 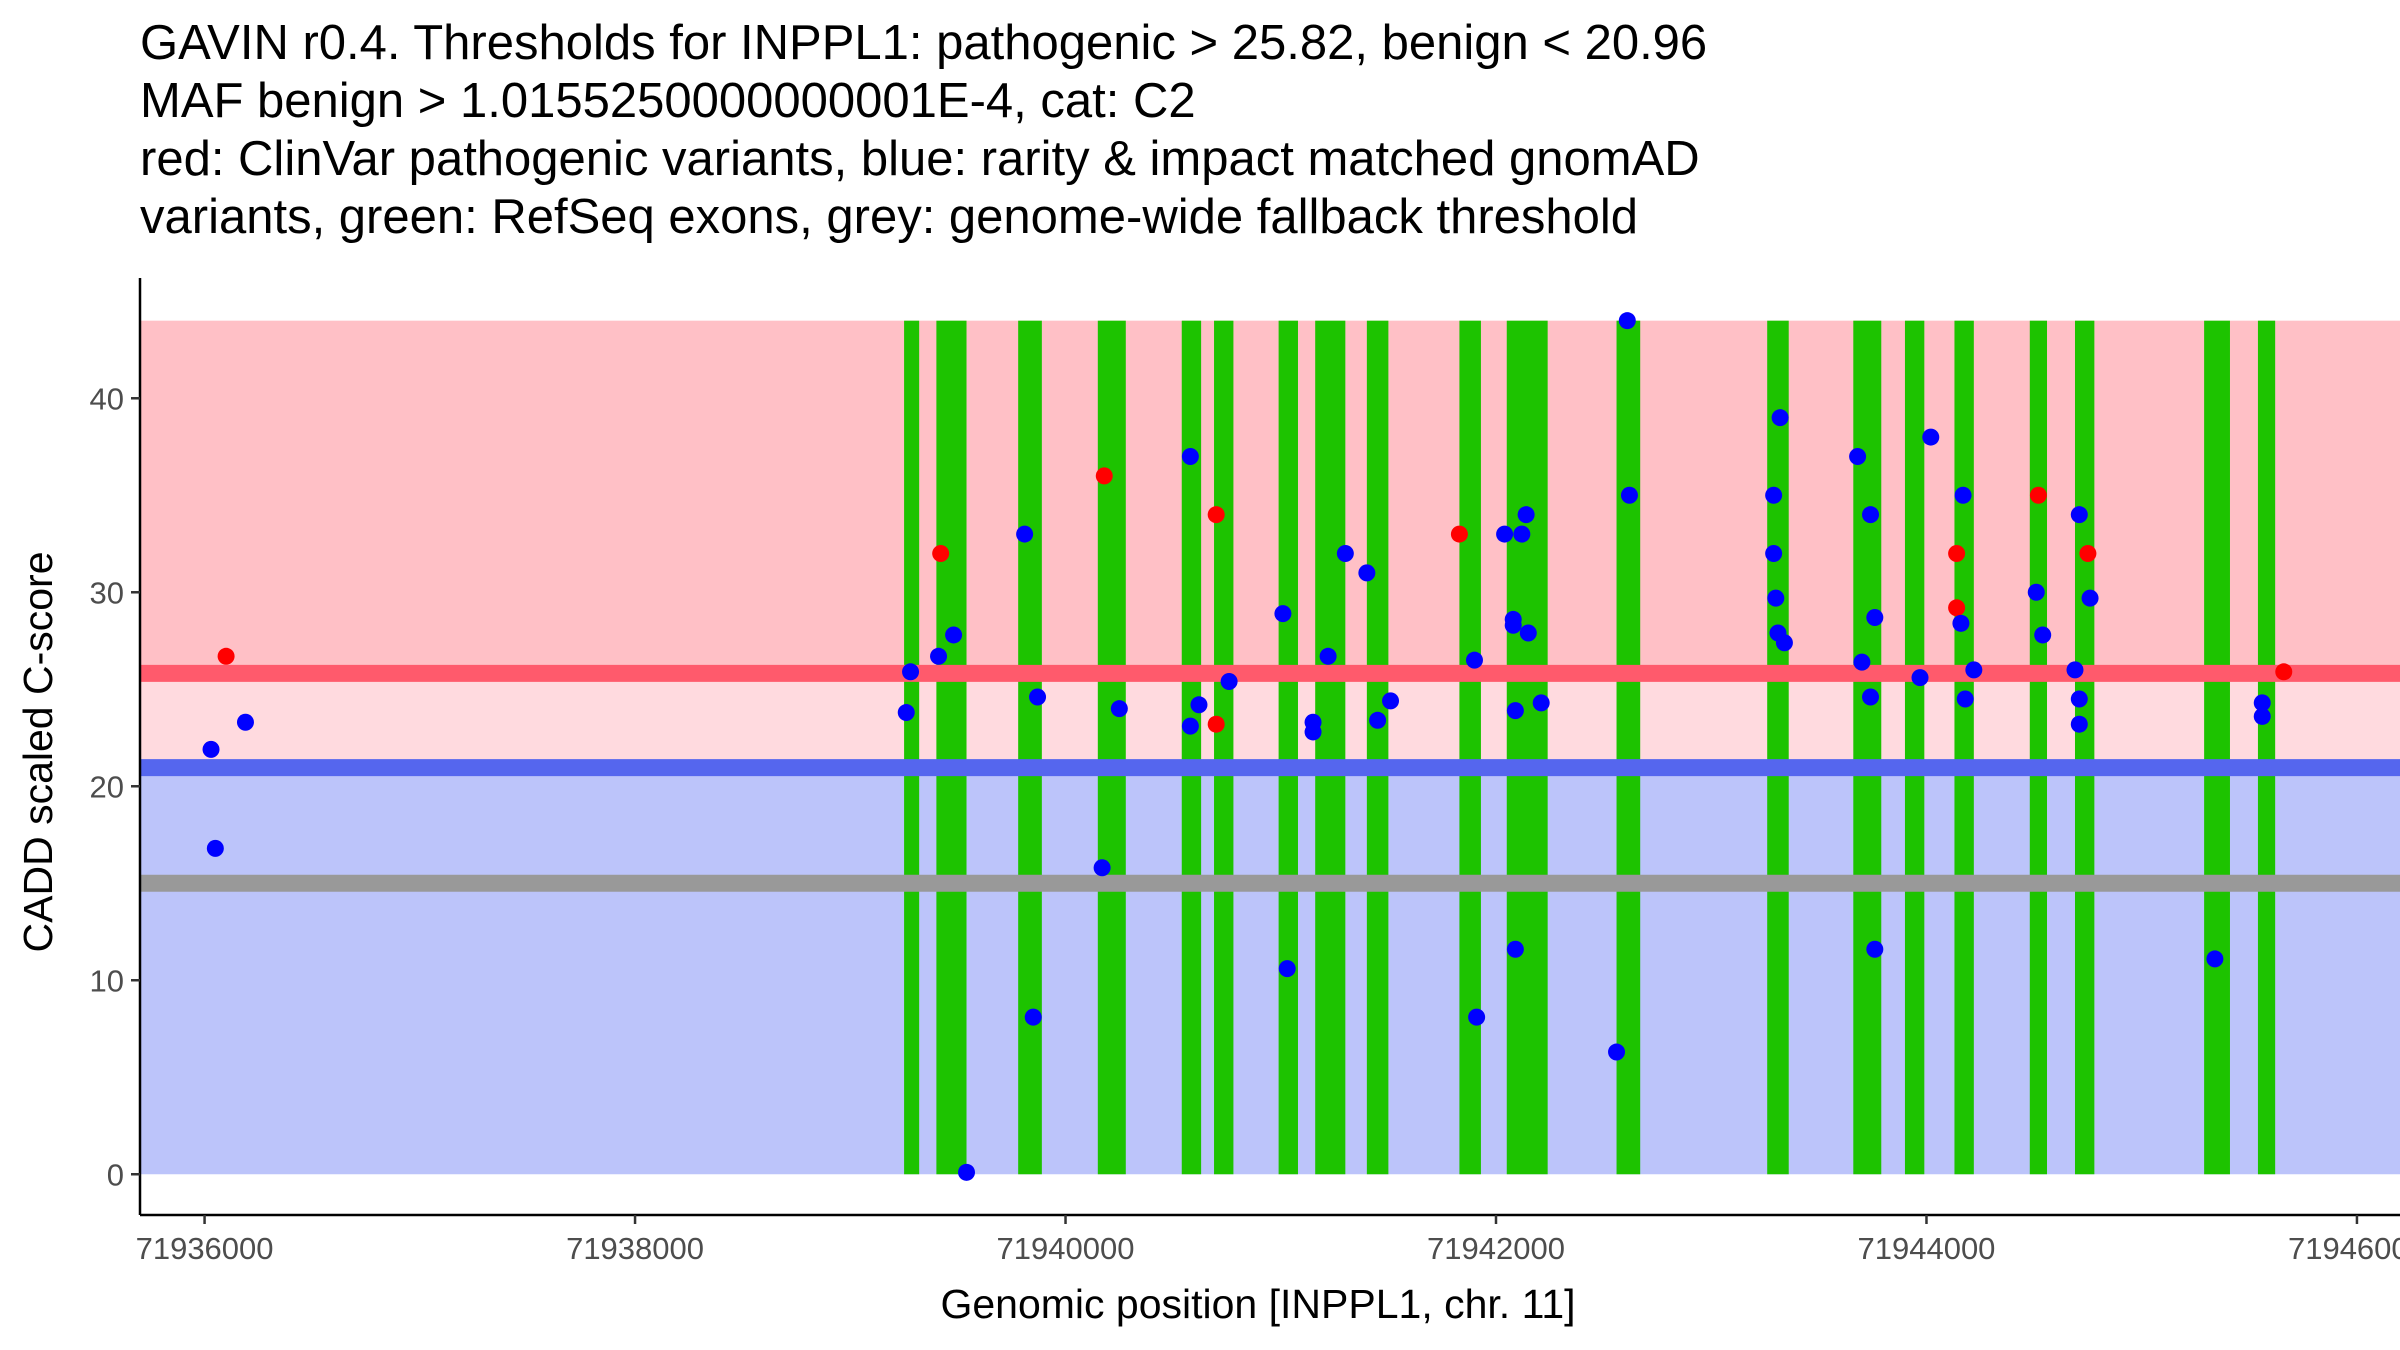 What do you see at coordinates (38, 752) in the screenshot?
I see `y-axis-label: CADD scaled C-score` at bounding box center [38, 752].